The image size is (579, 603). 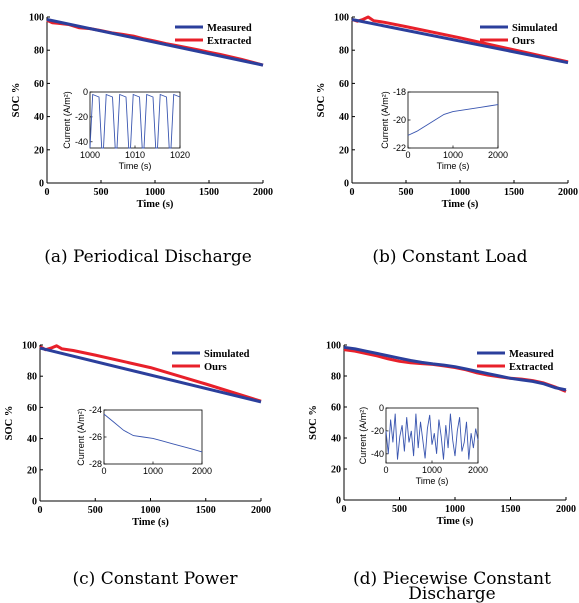 What do you see at coordinates (95, 410) in the screenshot?
I see `inset-y-tick-label: -24` at bounding box center [95, 410].